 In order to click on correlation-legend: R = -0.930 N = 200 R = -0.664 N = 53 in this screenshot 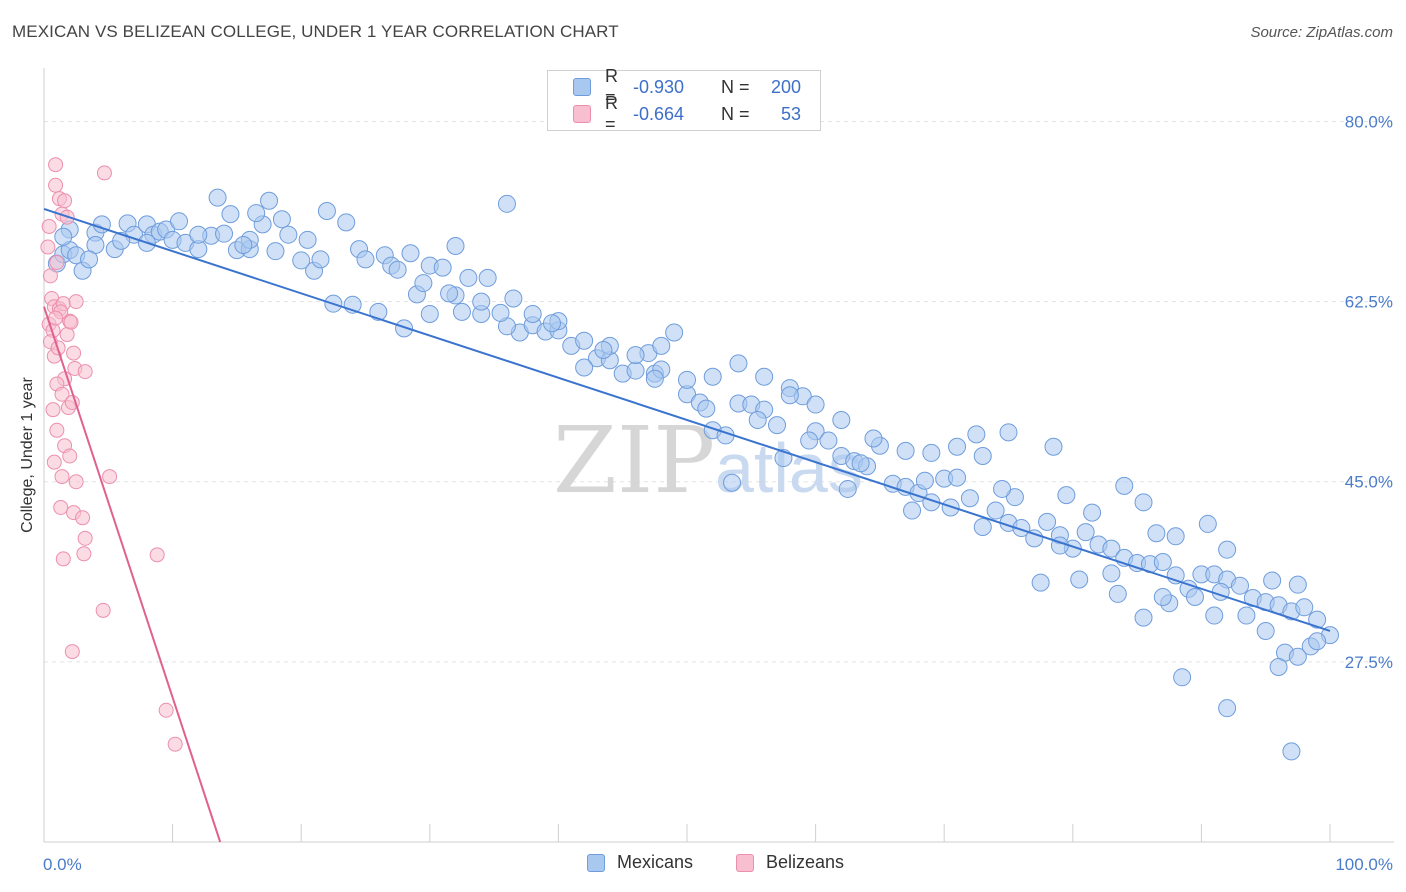, I will do `click(684, 100)`.